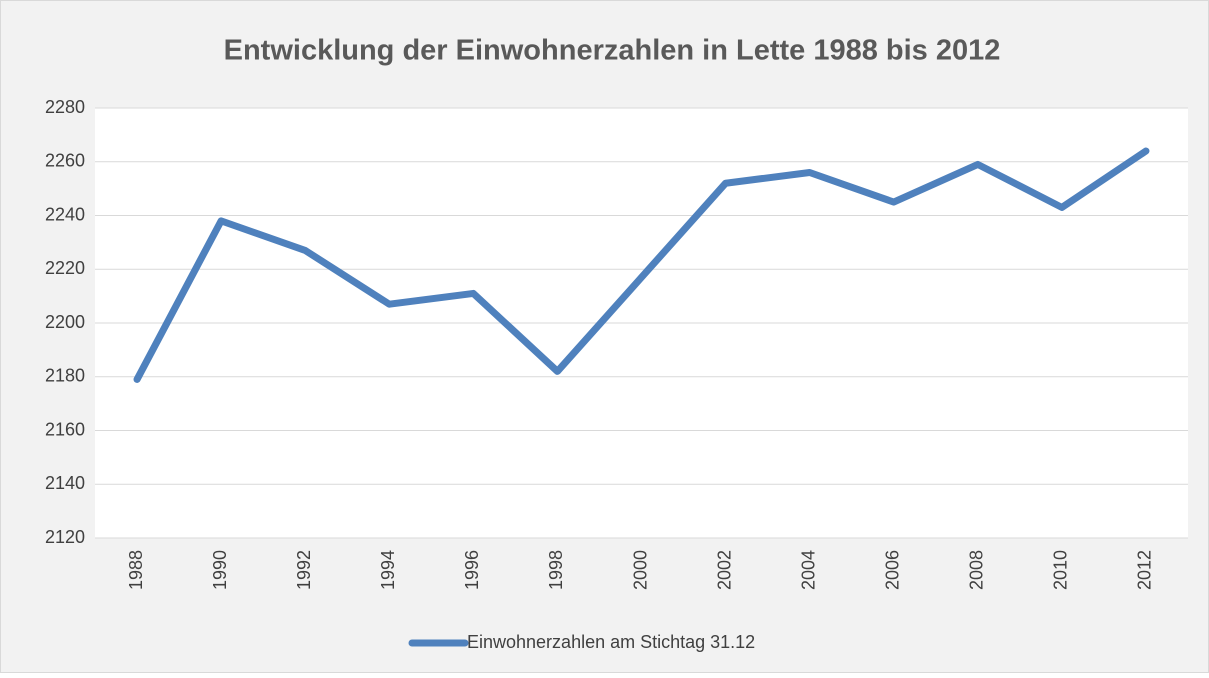 The height and width of the screenshot is (678, 1209). What do you see at coordinates (472, 570) in the screenshot?
I see `x-tick-label: 1996` at bounding box center [472, 570].